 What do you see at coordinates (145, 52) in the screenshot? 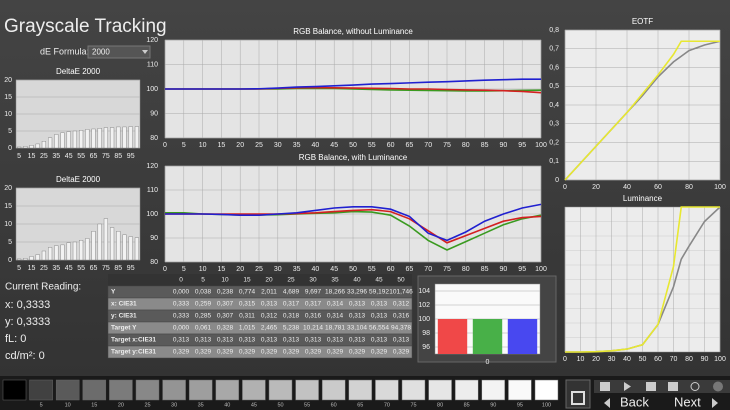
I see `dropdown-arrow` at bounding box center [145, 52].